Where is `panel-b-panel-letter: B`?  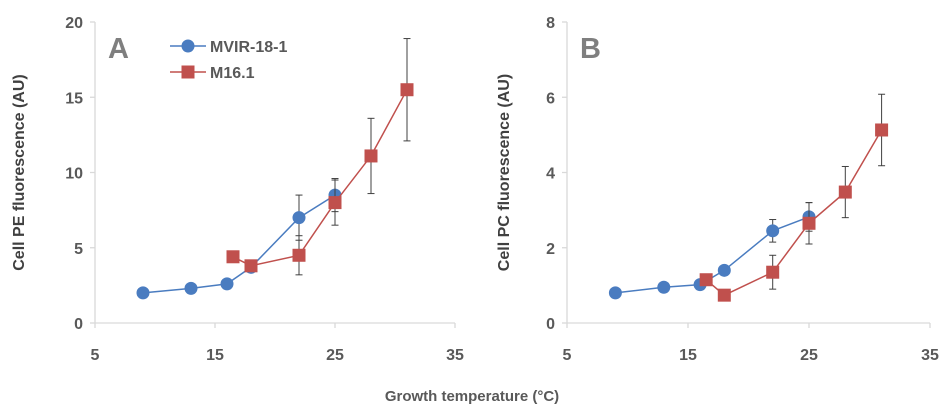
panel-b-panel-letter: B is located at coordinates (590, 49).